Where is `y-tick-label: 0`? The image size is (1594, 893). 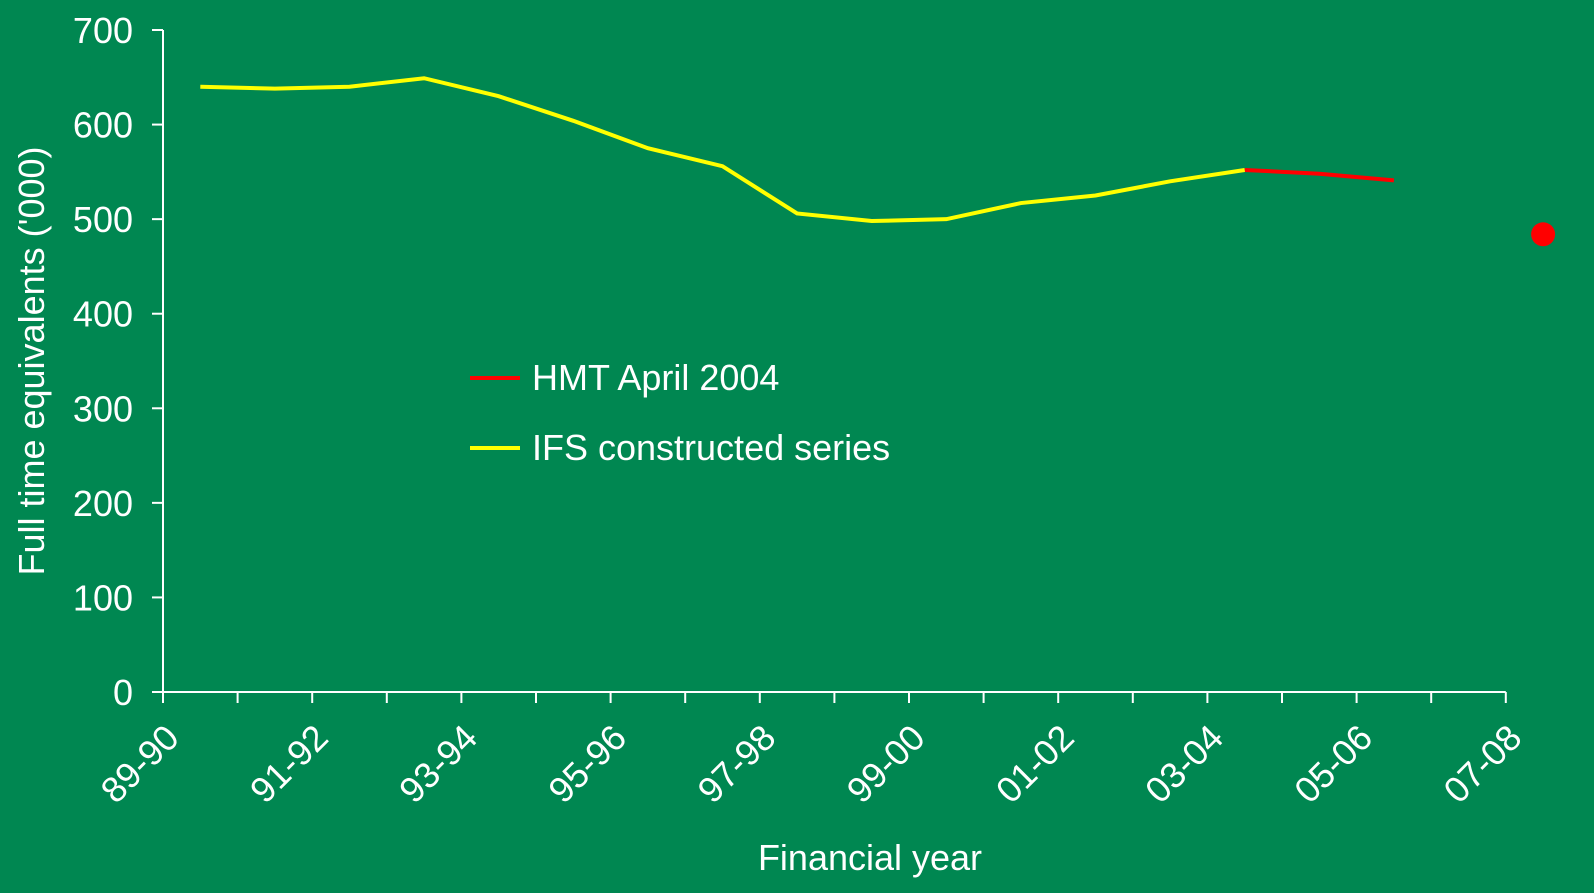 y-tick-label: 0 is located at coordinates (123, 692).